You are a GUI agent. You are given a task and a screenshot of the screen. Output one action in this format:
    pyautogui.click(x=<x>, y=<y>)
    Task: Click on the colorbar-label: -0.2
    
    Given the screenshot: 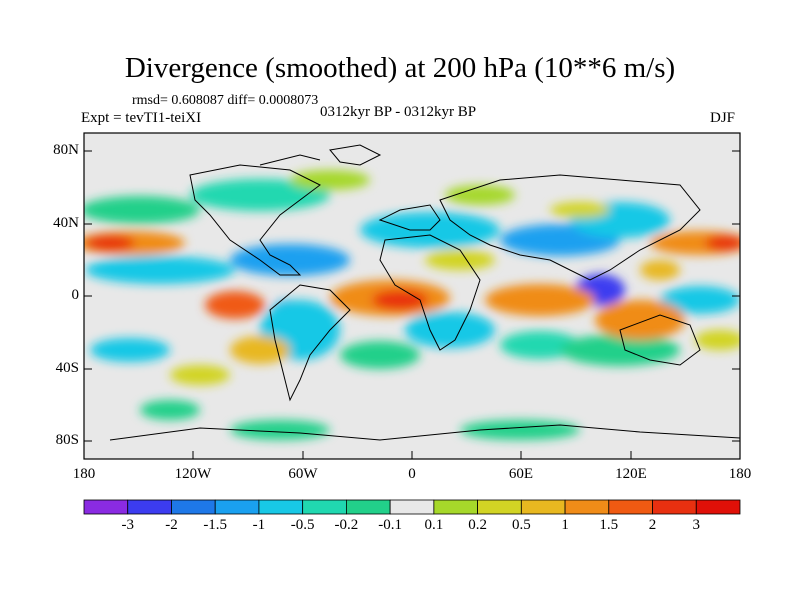 What is the action you would take?
    pyautogui.click(x=346, y=525)
    